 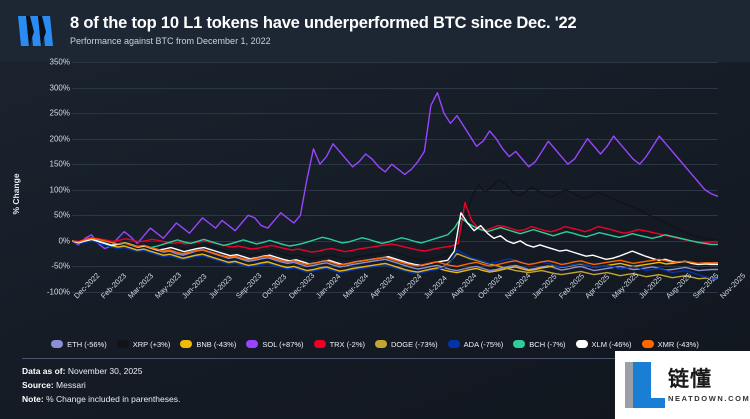 What do you see at coordinates (58, 292) in the screenshot?
I see `y-axis-tick: -100%` at bounding box center [58, 292].